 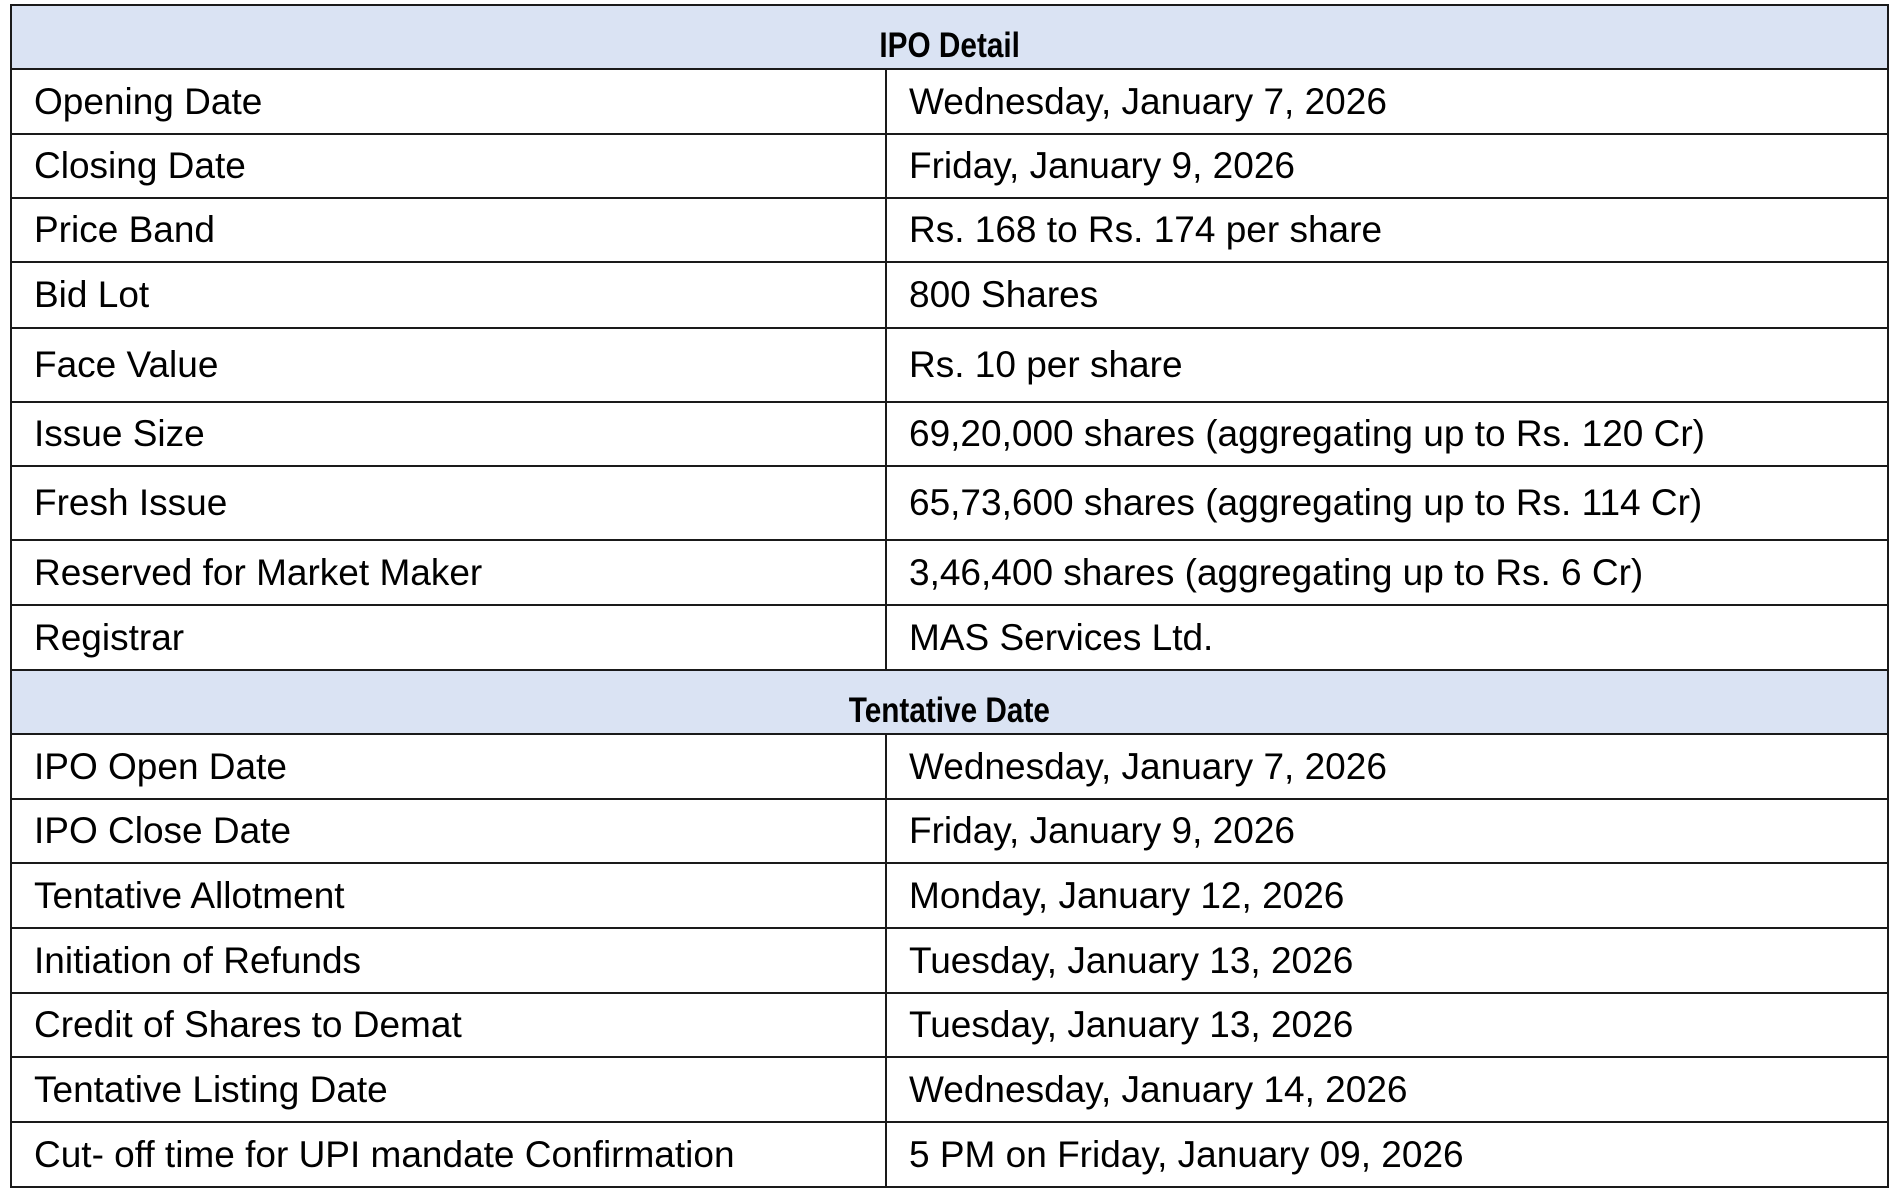 What do you see at coordinates (448, 895) in the screenshot?
I see `row-label: Tentative Allotment` at bounding box center [448, 895].